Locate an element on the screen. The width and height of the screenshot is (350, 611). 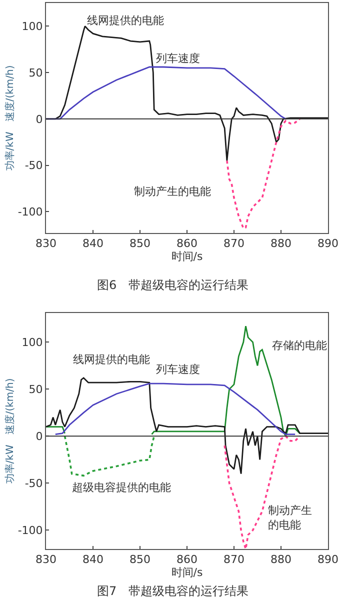
text: 图6 带超级电容的运行结果 is located at coordinates (173, 285).